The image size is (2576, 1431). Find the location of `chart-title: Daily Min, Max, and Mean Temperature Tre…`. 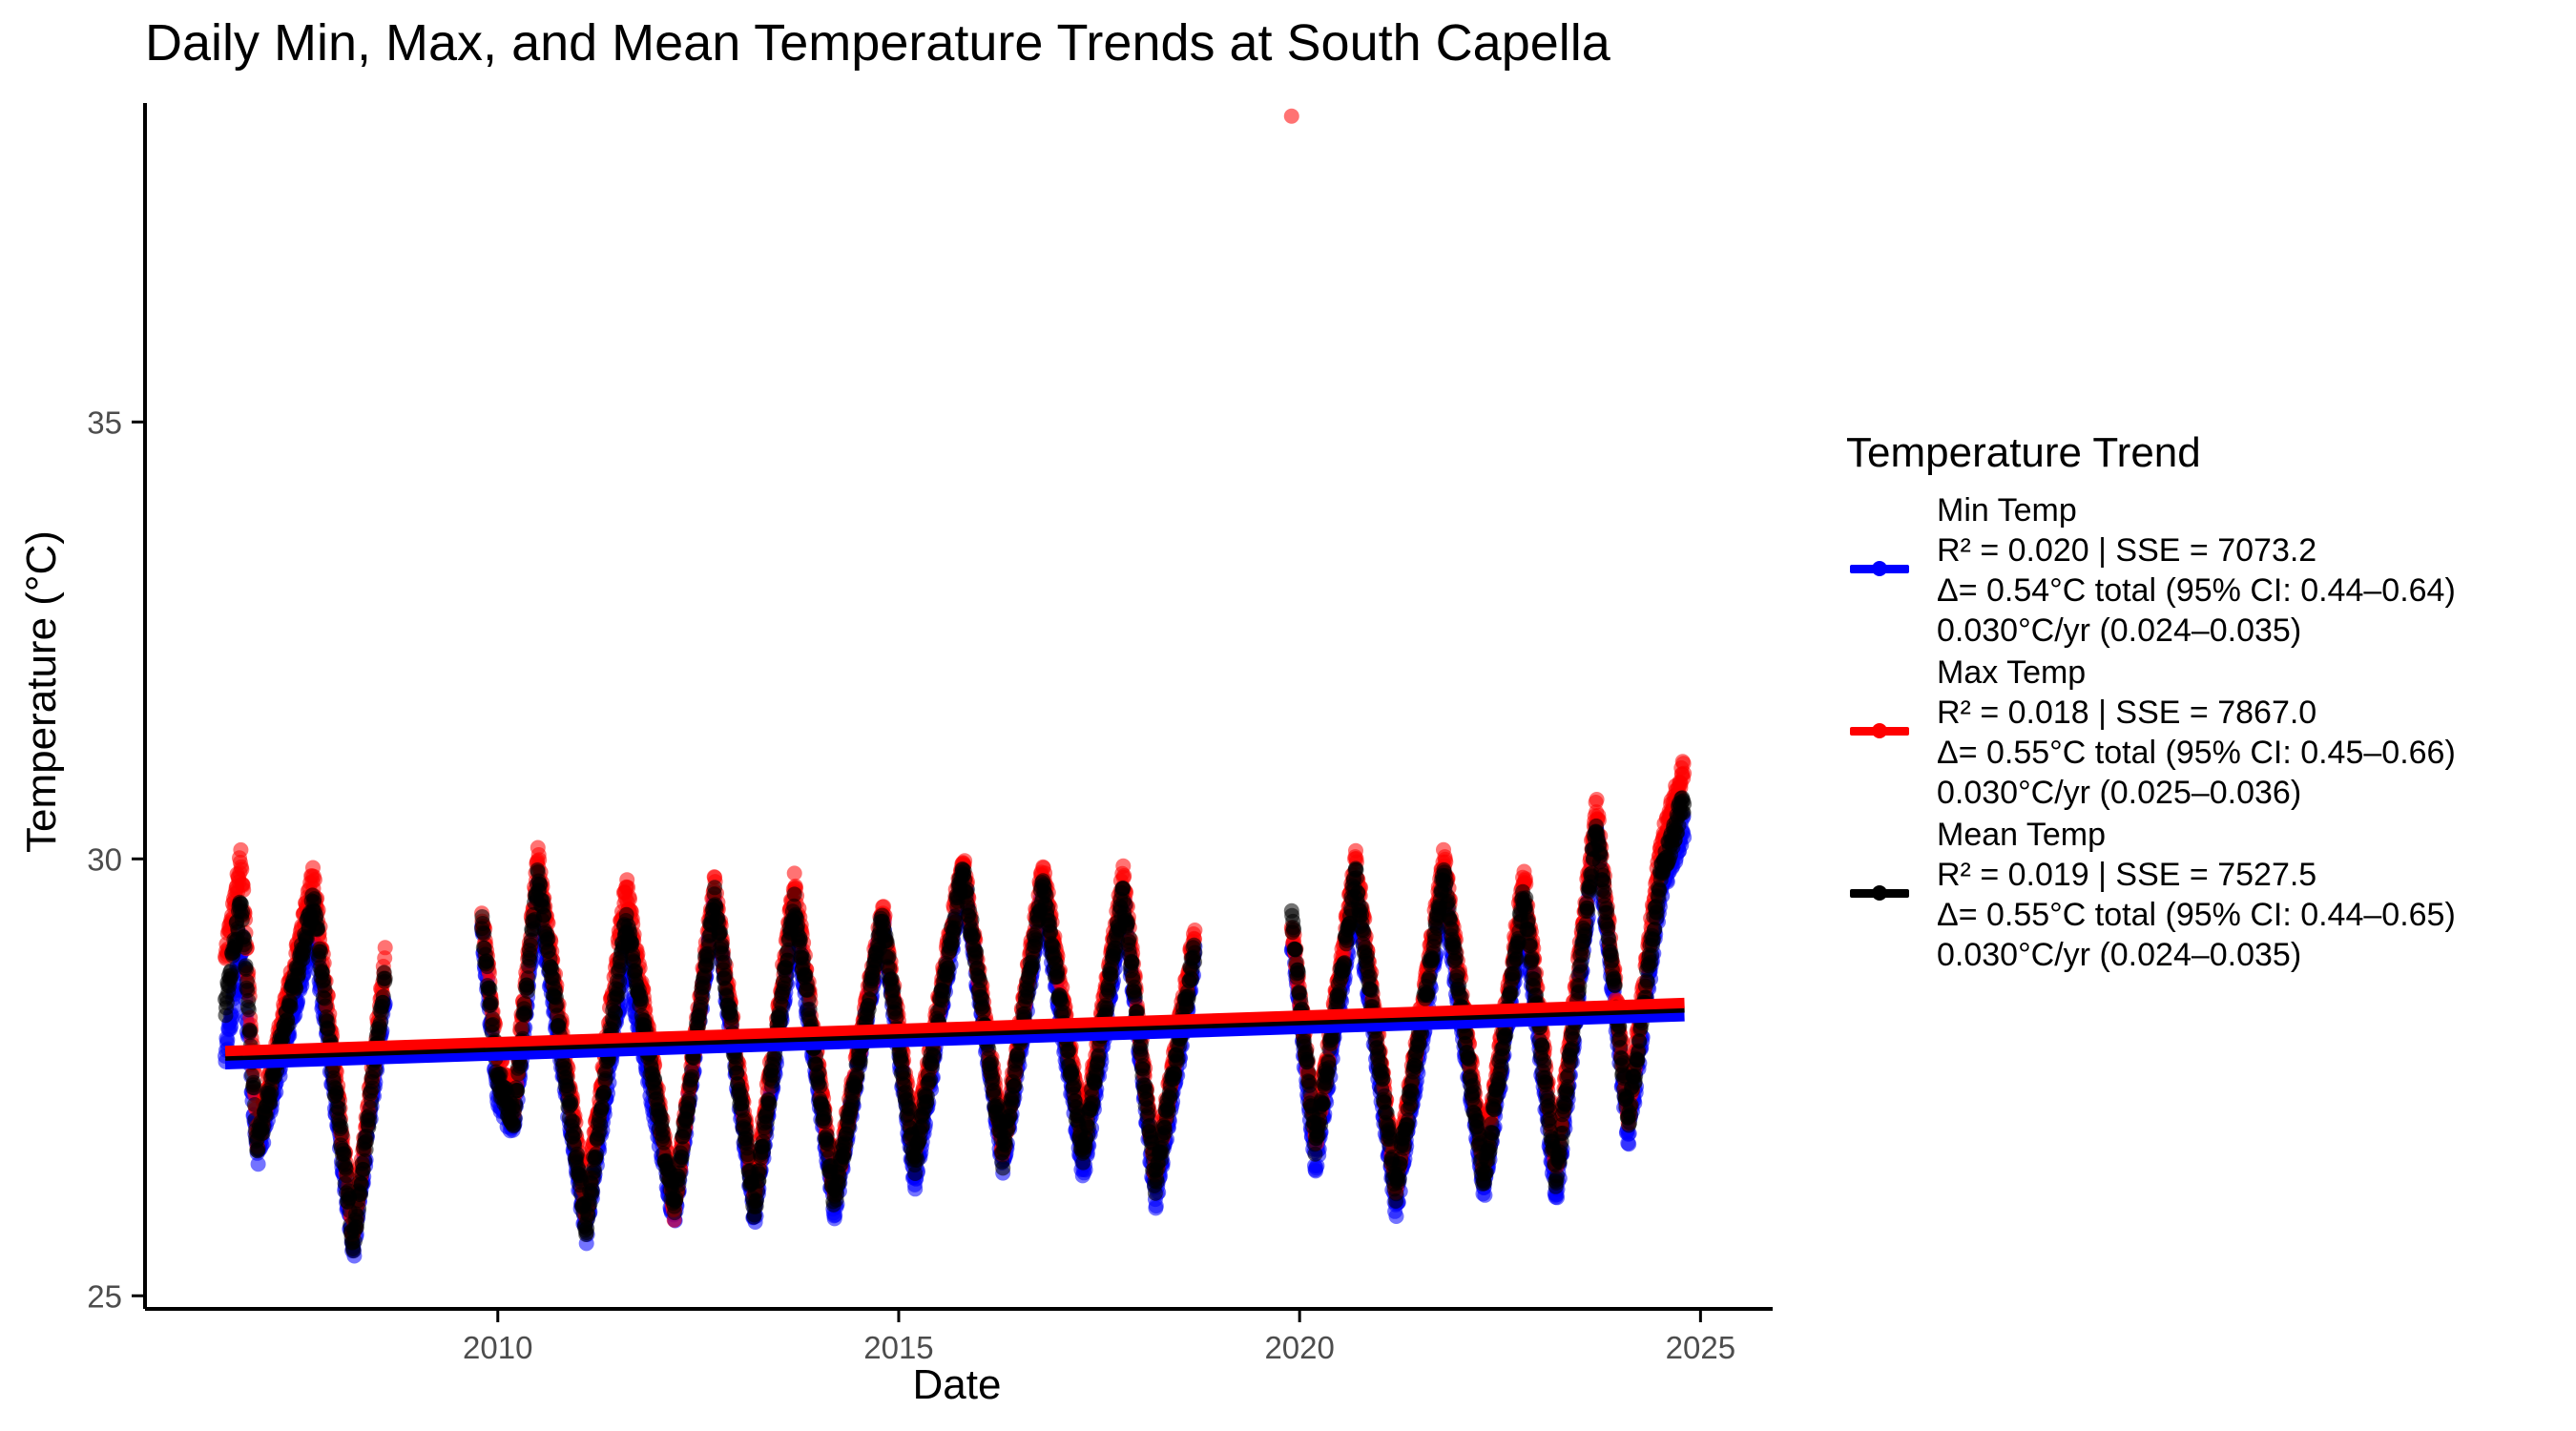

chart-title: Daily Min, Max, and Mean Temperature Tre… is located at coordinates (877, 43).